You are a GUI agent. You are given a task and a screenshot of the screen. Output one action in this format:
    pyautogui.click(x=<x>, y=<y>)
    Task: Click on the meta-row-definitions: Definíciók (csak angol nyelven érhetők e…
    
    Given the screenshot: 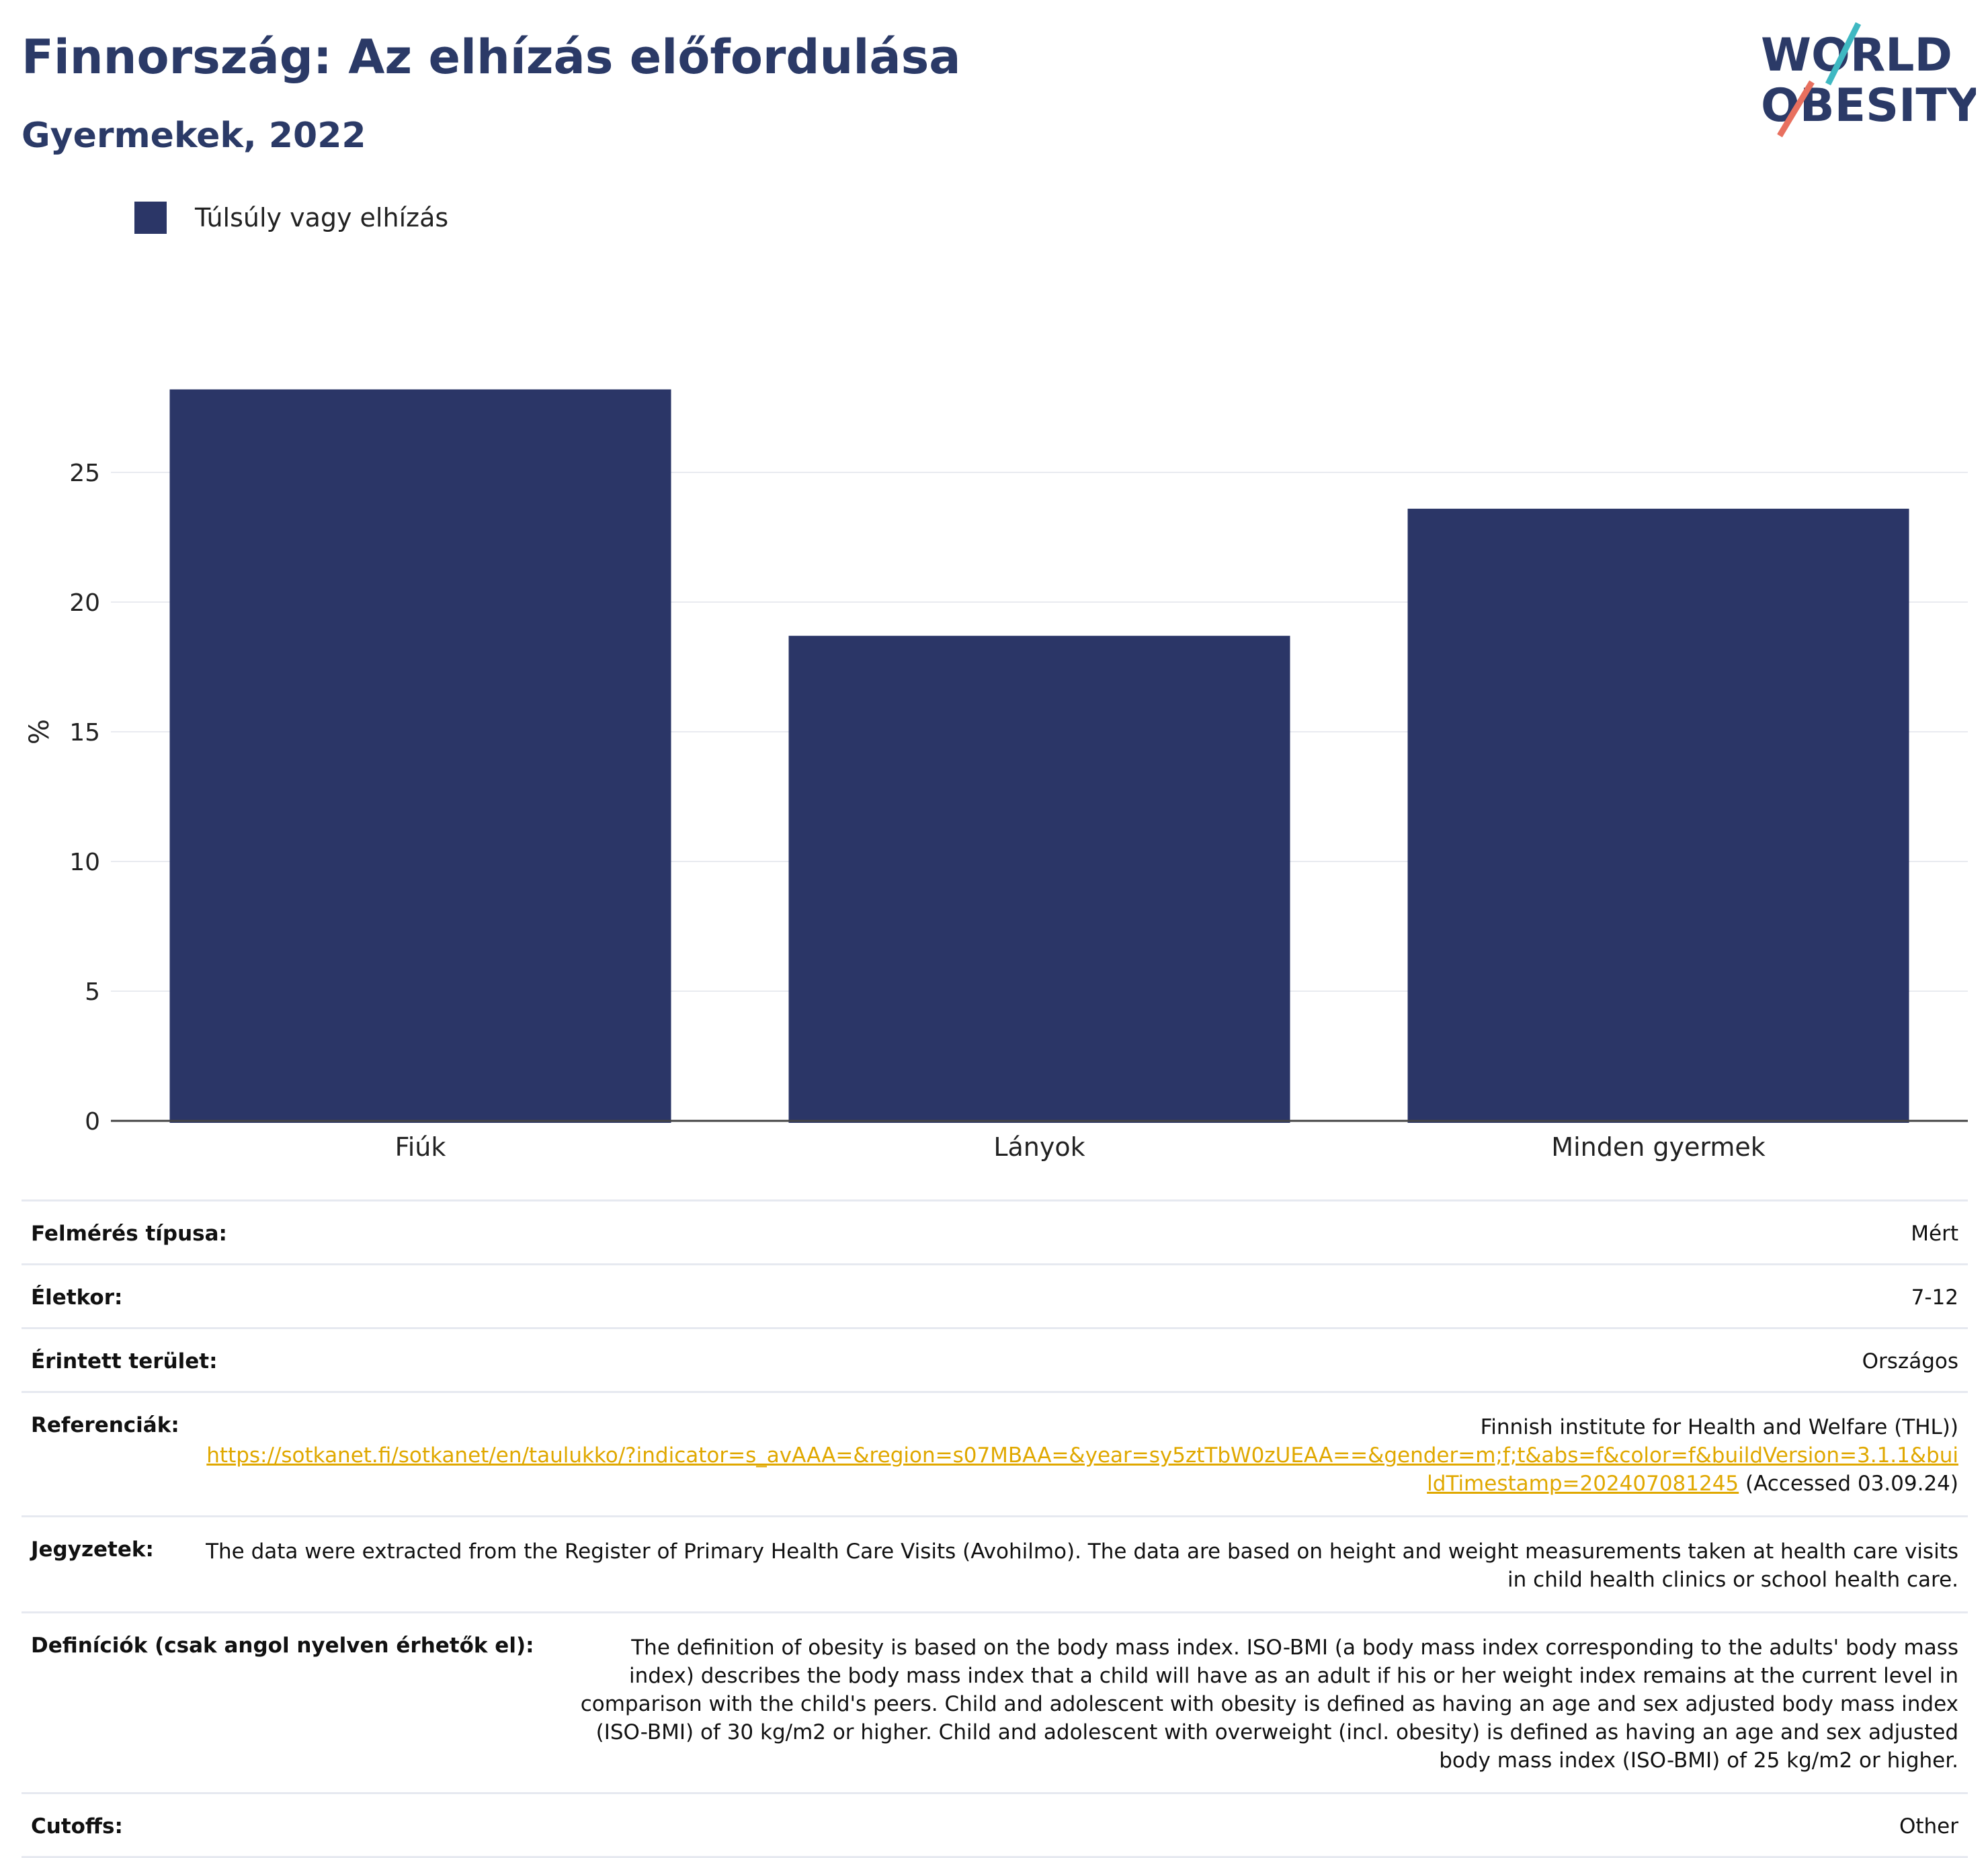 What is the action you would take?
    pyautogui.click(x=995, y=1701)
    